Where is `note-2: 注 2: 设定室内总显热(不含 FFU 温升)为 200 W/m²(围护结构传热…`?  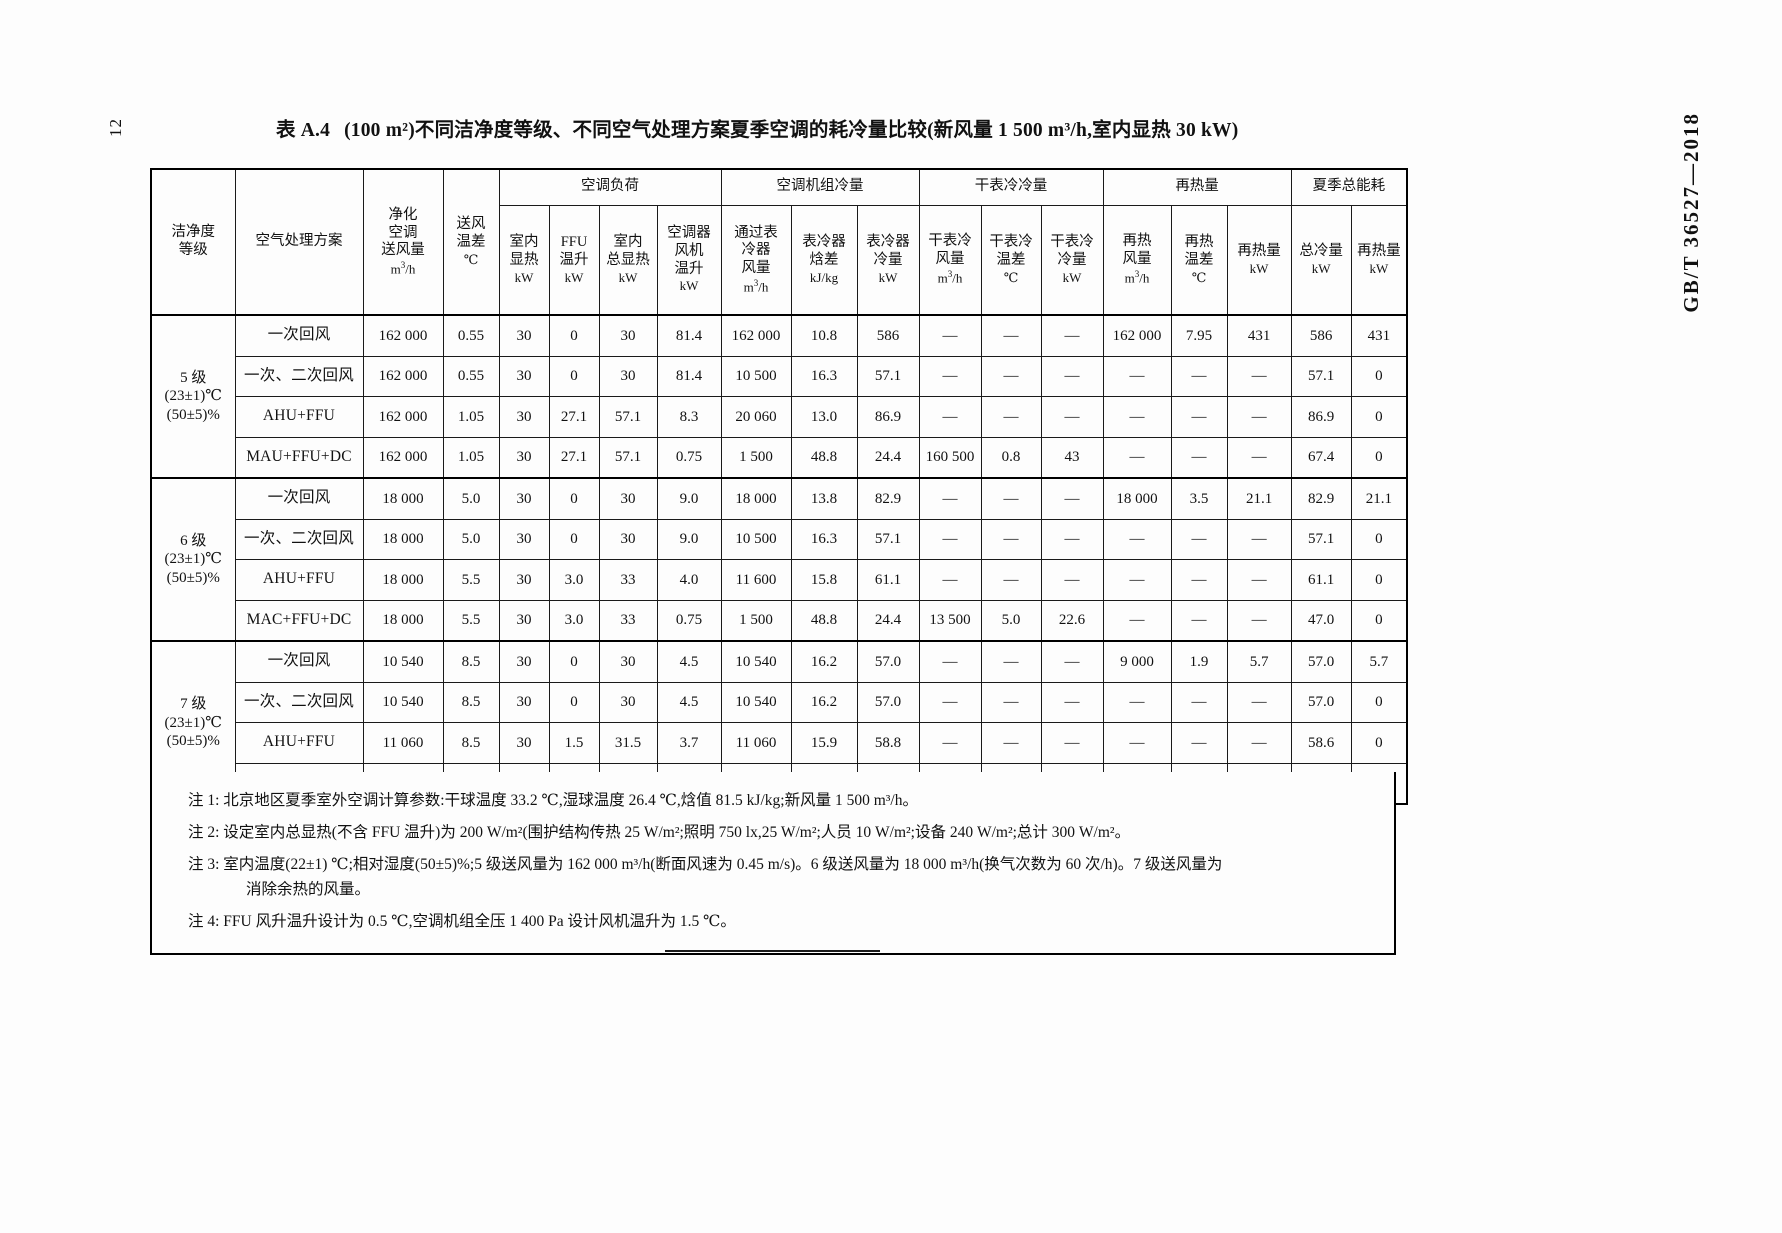
note-2: 注 2: 设定室内总显热(不含 FFU 温升)为 200 W/m²(围护结构传热… is located at coordinates (782, 832).